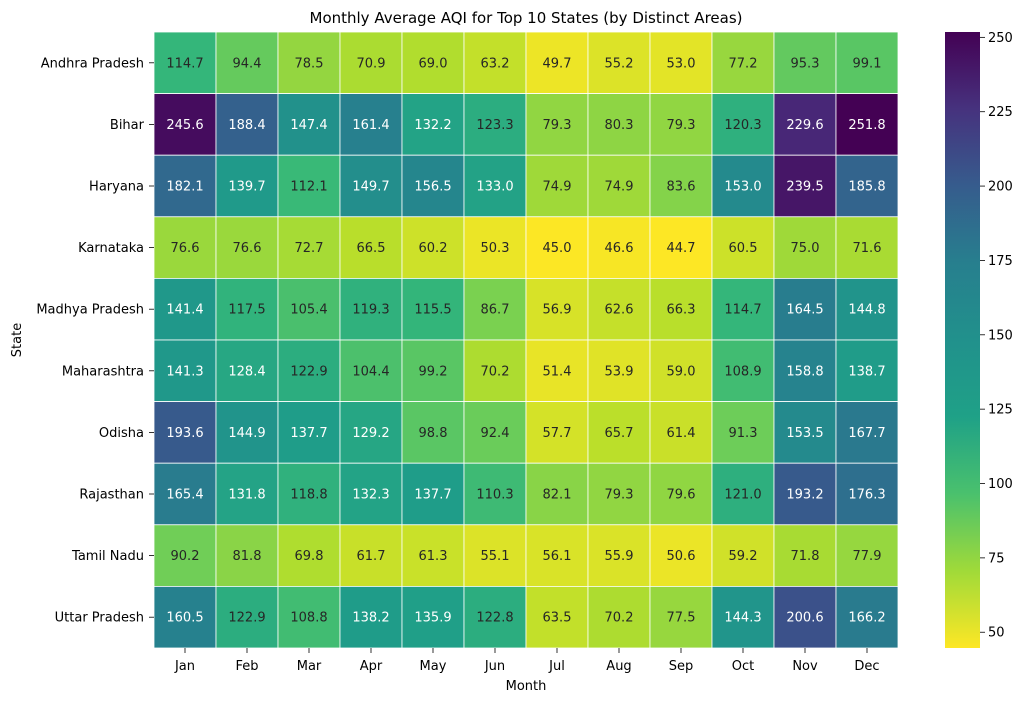 The height and width of the screenshot is (701, 1021). What do you see at coordinates (1000, 187) in the screenshot?
I see `colorbar-tick-label: 200` at bounding box center [1000, 187].